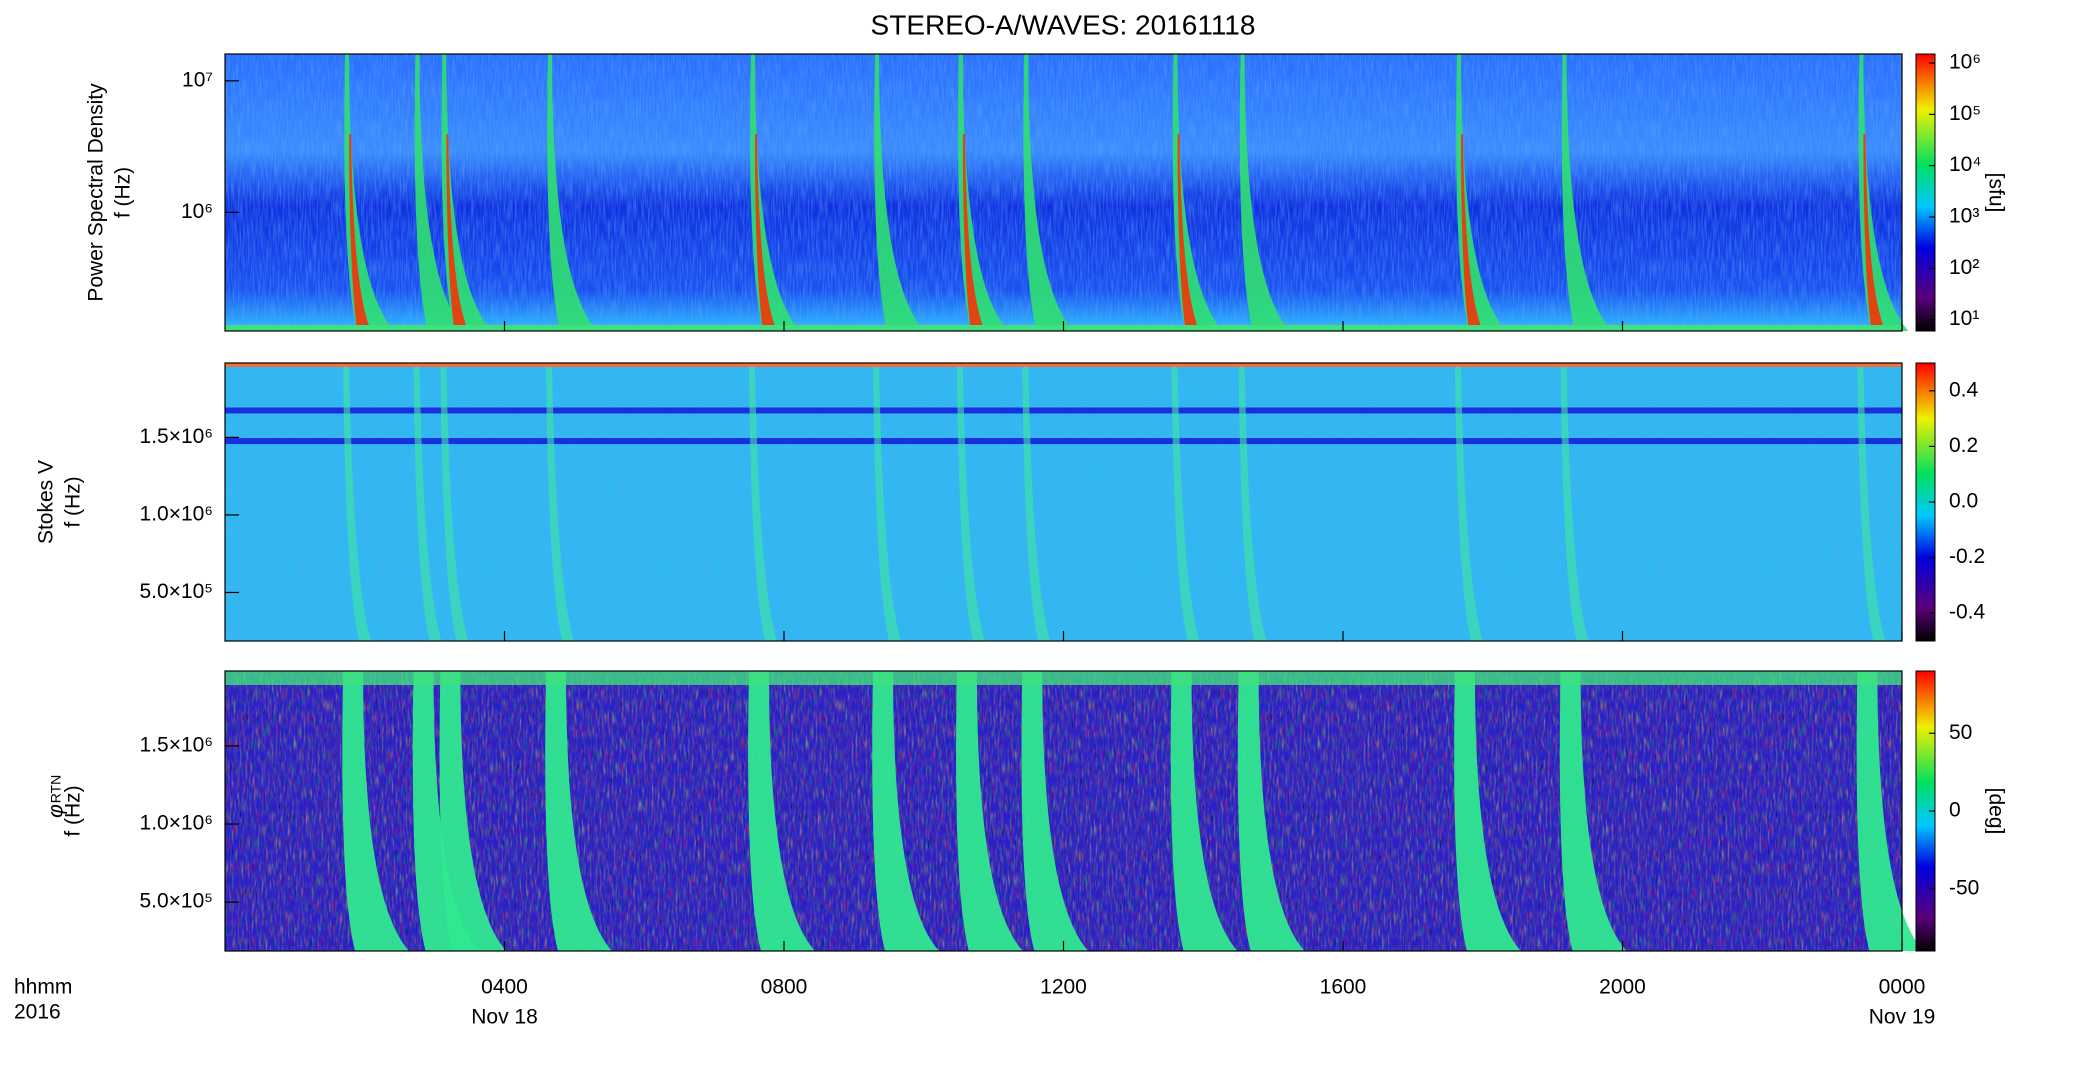  What do you see at coordinates (37, 1012) in the screenshot?
I see `x-corner-label: 2016` at bounding box center [37, 1012].